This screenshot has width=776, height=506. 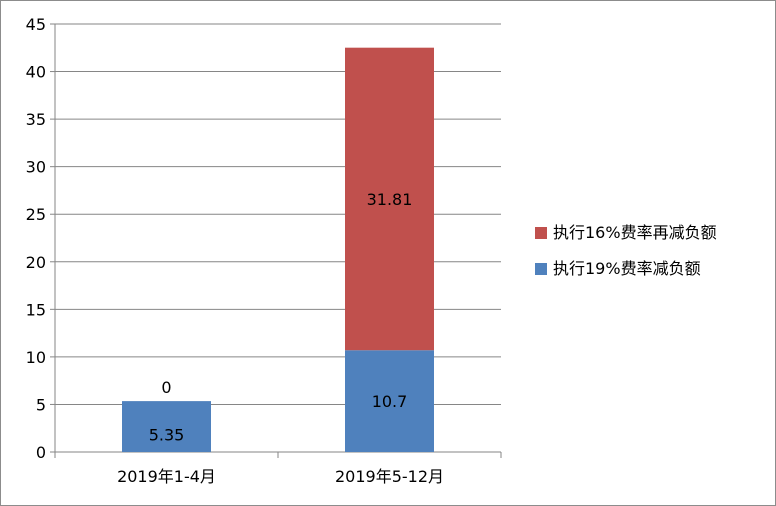 I want to click on data-label: 5.35, so click(x=167, y=435).